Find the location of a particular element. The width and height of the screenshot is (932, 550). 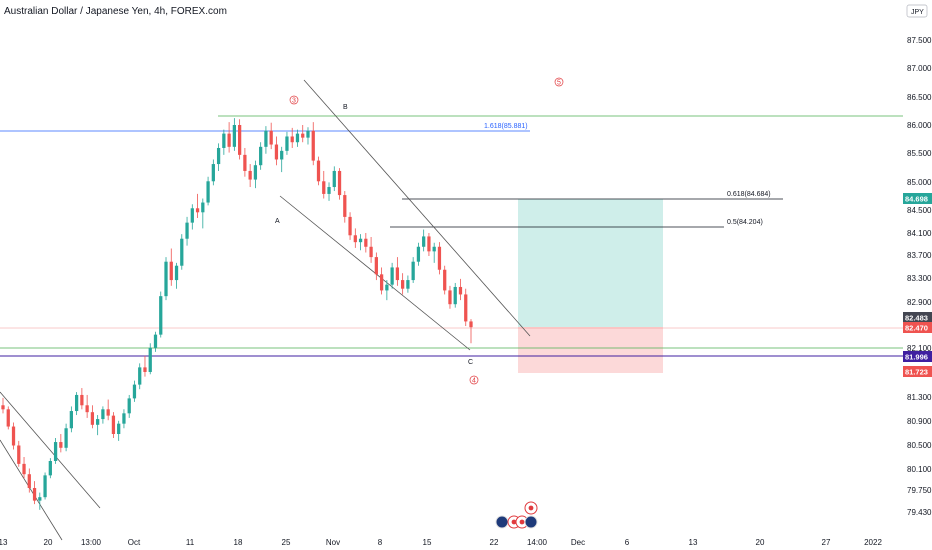

price-tick-label: 80.100 is located at coordinates (919, 469).